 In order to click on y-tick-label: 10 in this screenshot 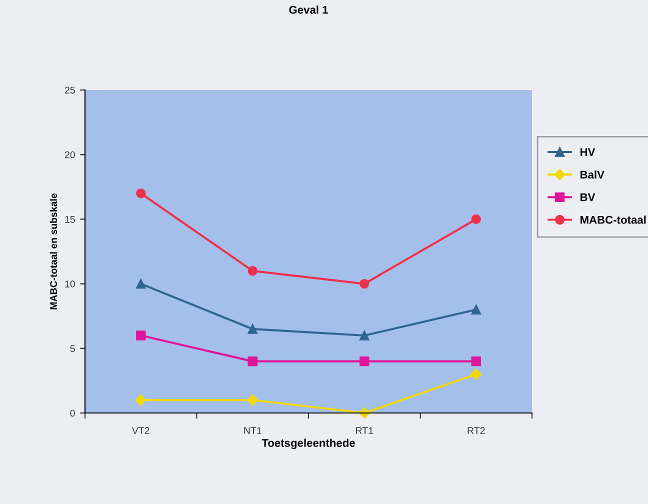, I will do `click(70, 284)`.